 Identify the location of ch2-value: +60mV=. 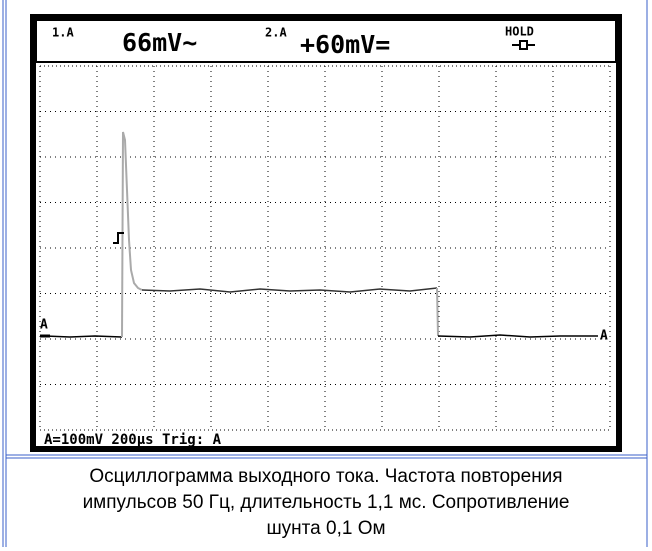
(345, 44).